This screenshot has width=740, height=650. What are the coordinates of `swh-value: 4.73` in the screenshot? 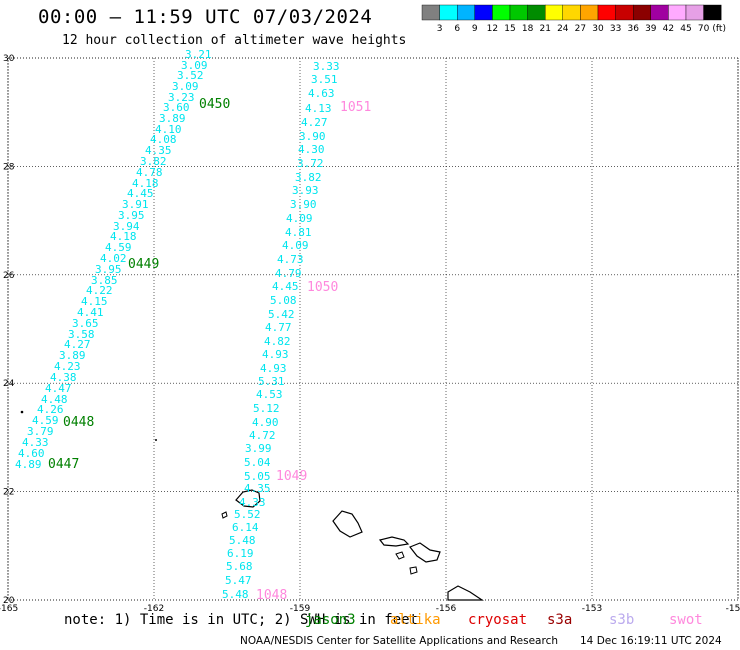 It's located at (290, 259).